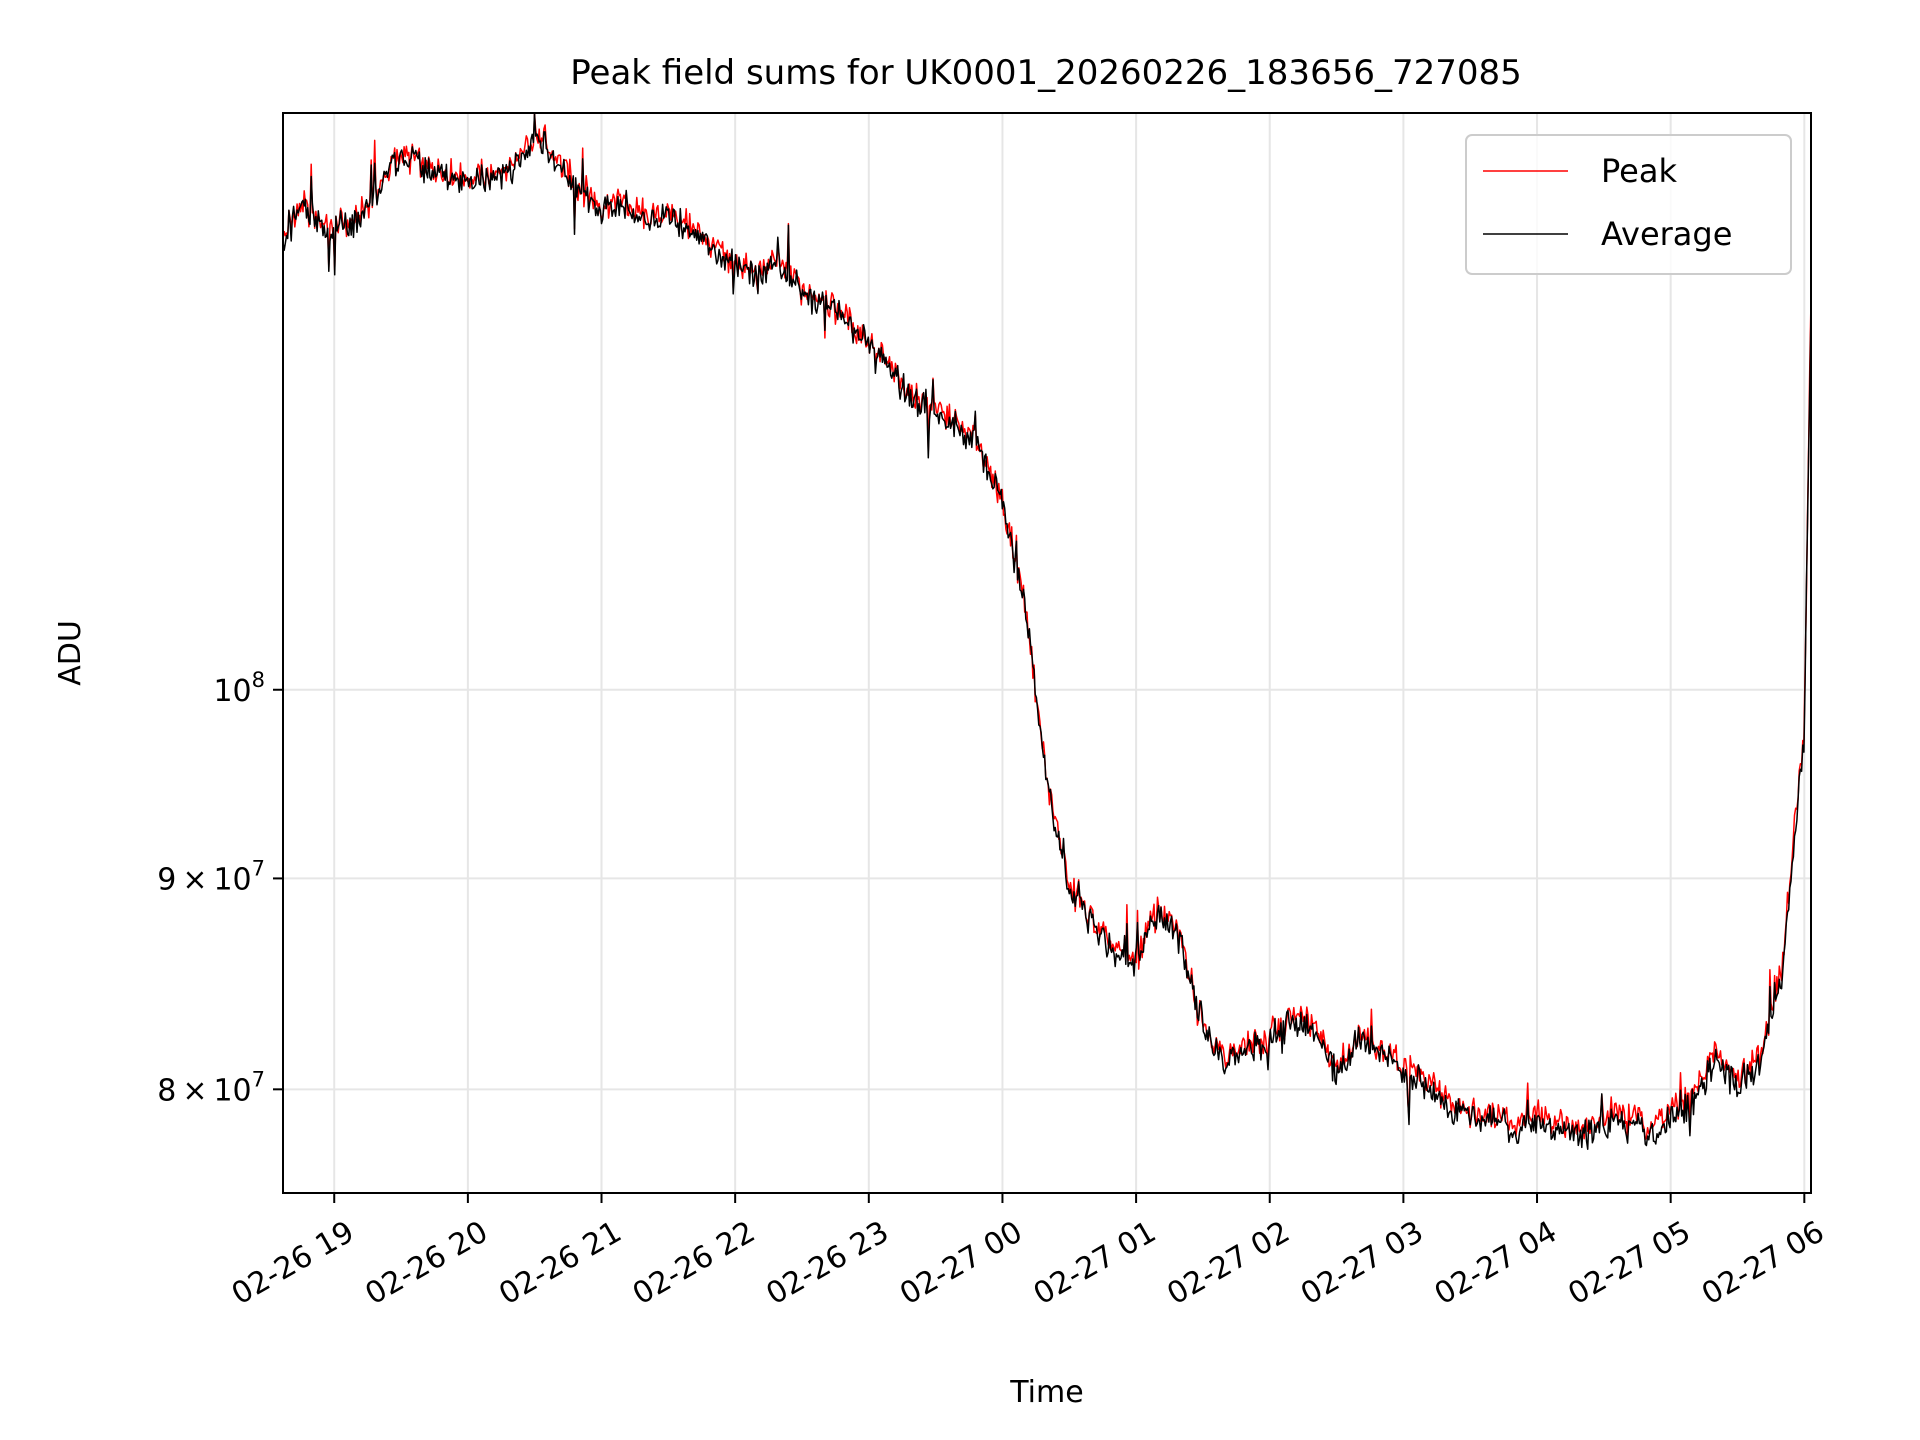 This screenshot has width=1920, height=1440. I want to click on y-tick-label: 108, so click(239, 688).